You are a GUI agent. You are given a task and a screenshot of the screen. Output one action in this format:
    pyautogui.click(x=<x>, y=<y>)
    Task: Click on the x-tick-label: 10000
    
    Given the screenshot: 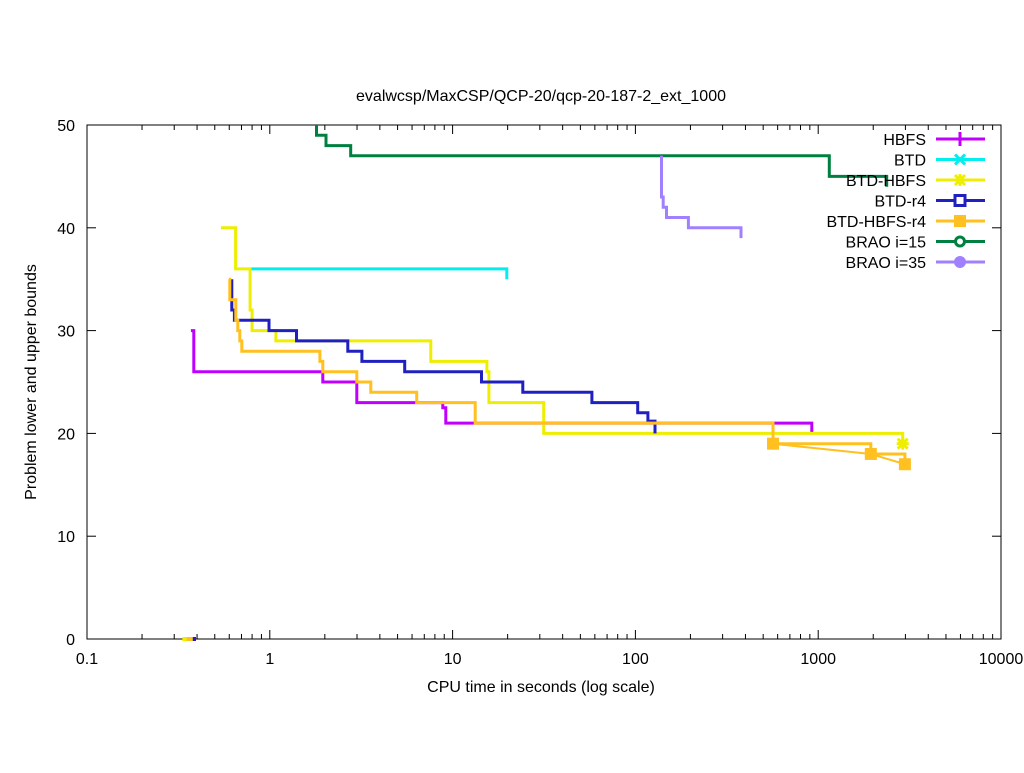 What is the action you would take?
    pyautogui.click(x=1001, y=659)
    